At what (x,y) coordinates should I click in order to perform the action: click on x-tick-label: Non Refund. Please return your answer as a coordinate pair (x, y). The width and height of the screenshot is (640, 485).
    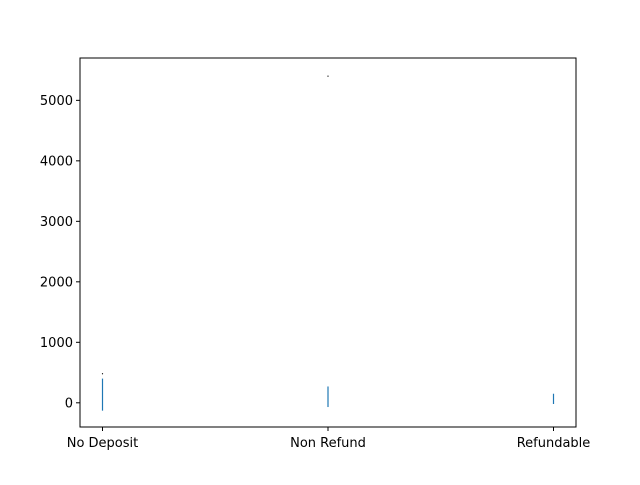
    Looking at the image, I should click on (328, 443).